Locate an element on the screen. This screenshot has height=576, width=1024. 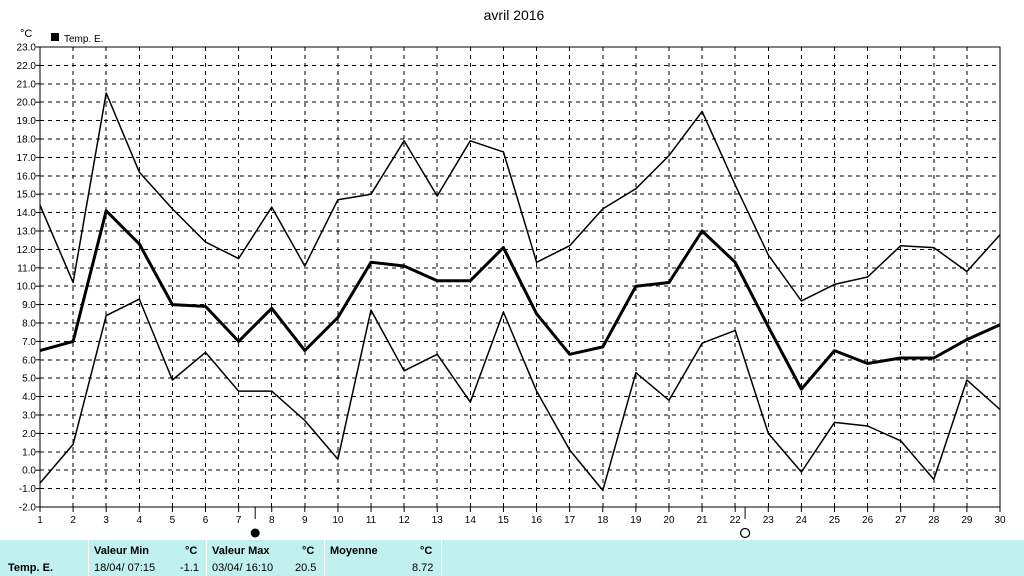
y-tick-label: 6.0 is located at coordinates (29, 360).